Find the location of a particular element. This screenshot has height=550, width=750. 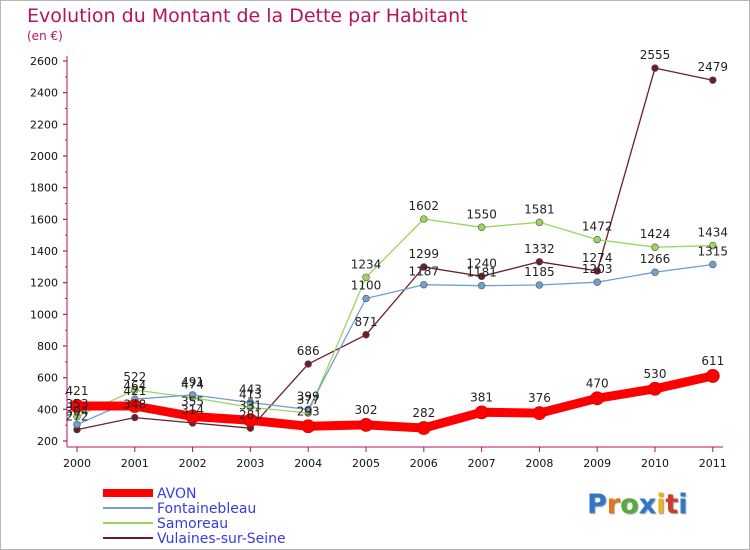

x-tick-label: 2002 is located at coordinates (193, 463).